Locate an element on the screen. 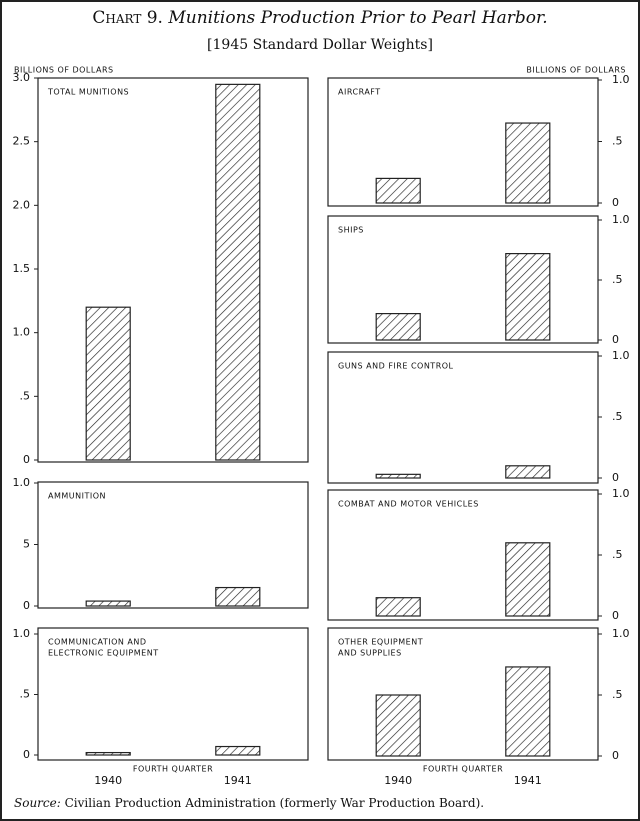  y-tick-label: 3.0 is located at coordinates (22, 77).